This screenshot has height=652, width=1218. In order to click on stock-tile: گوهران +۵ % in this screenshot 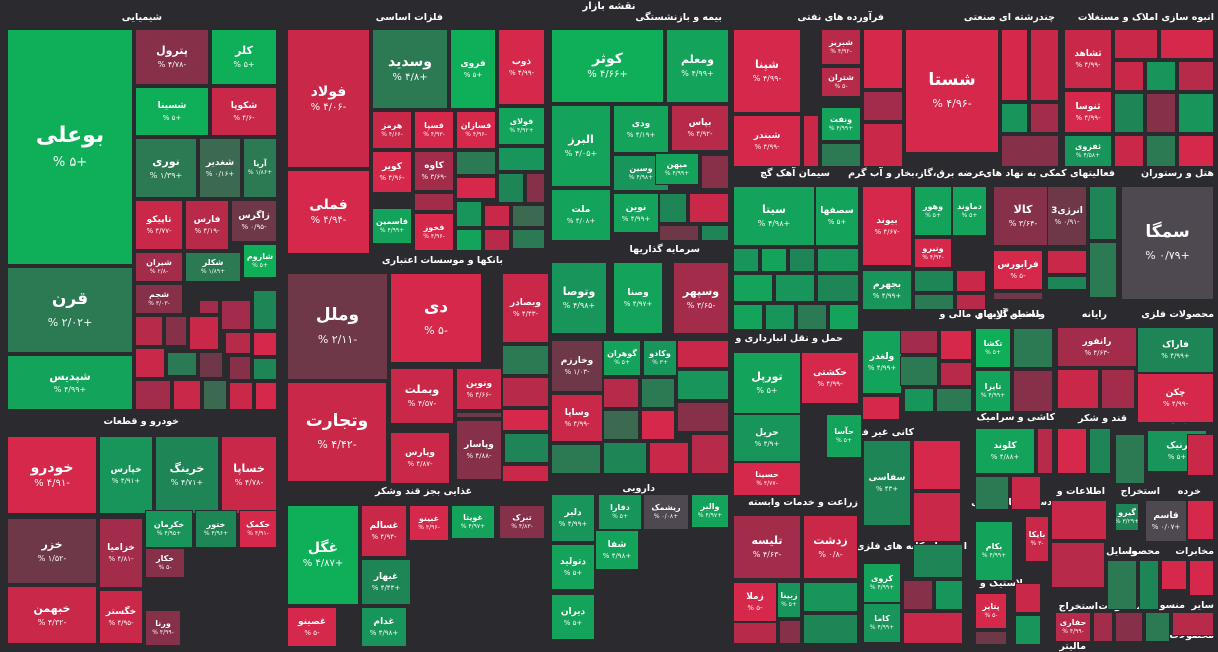, I will do `click(622, 358)`.